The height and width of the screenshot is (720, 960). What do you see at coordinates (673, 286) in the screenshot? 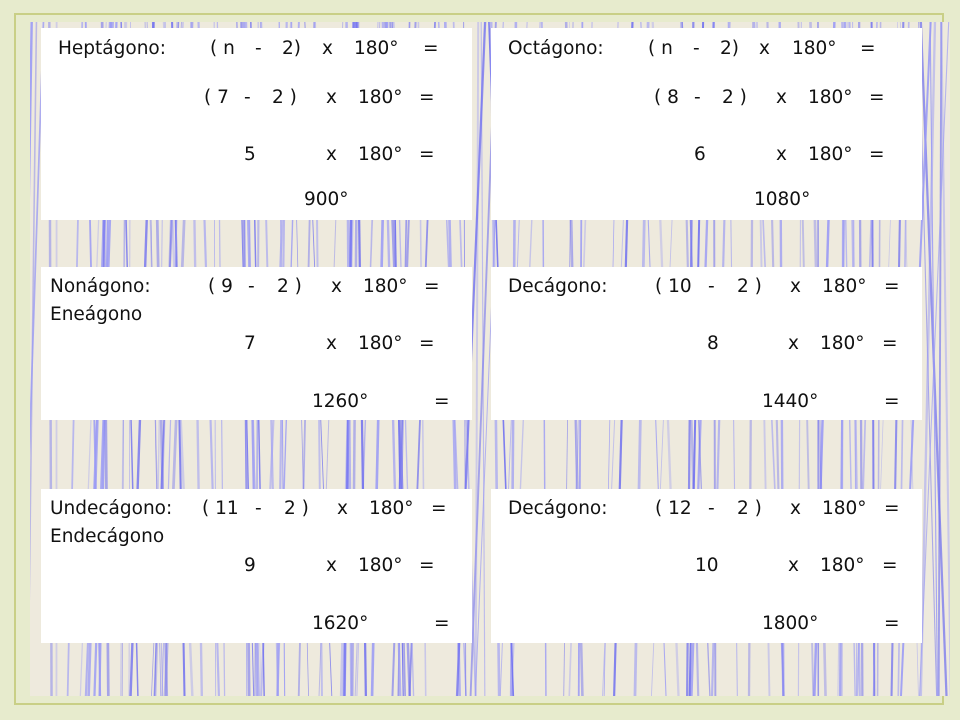
I see `formula-open: ( 10` at bounding box center [673, 286].